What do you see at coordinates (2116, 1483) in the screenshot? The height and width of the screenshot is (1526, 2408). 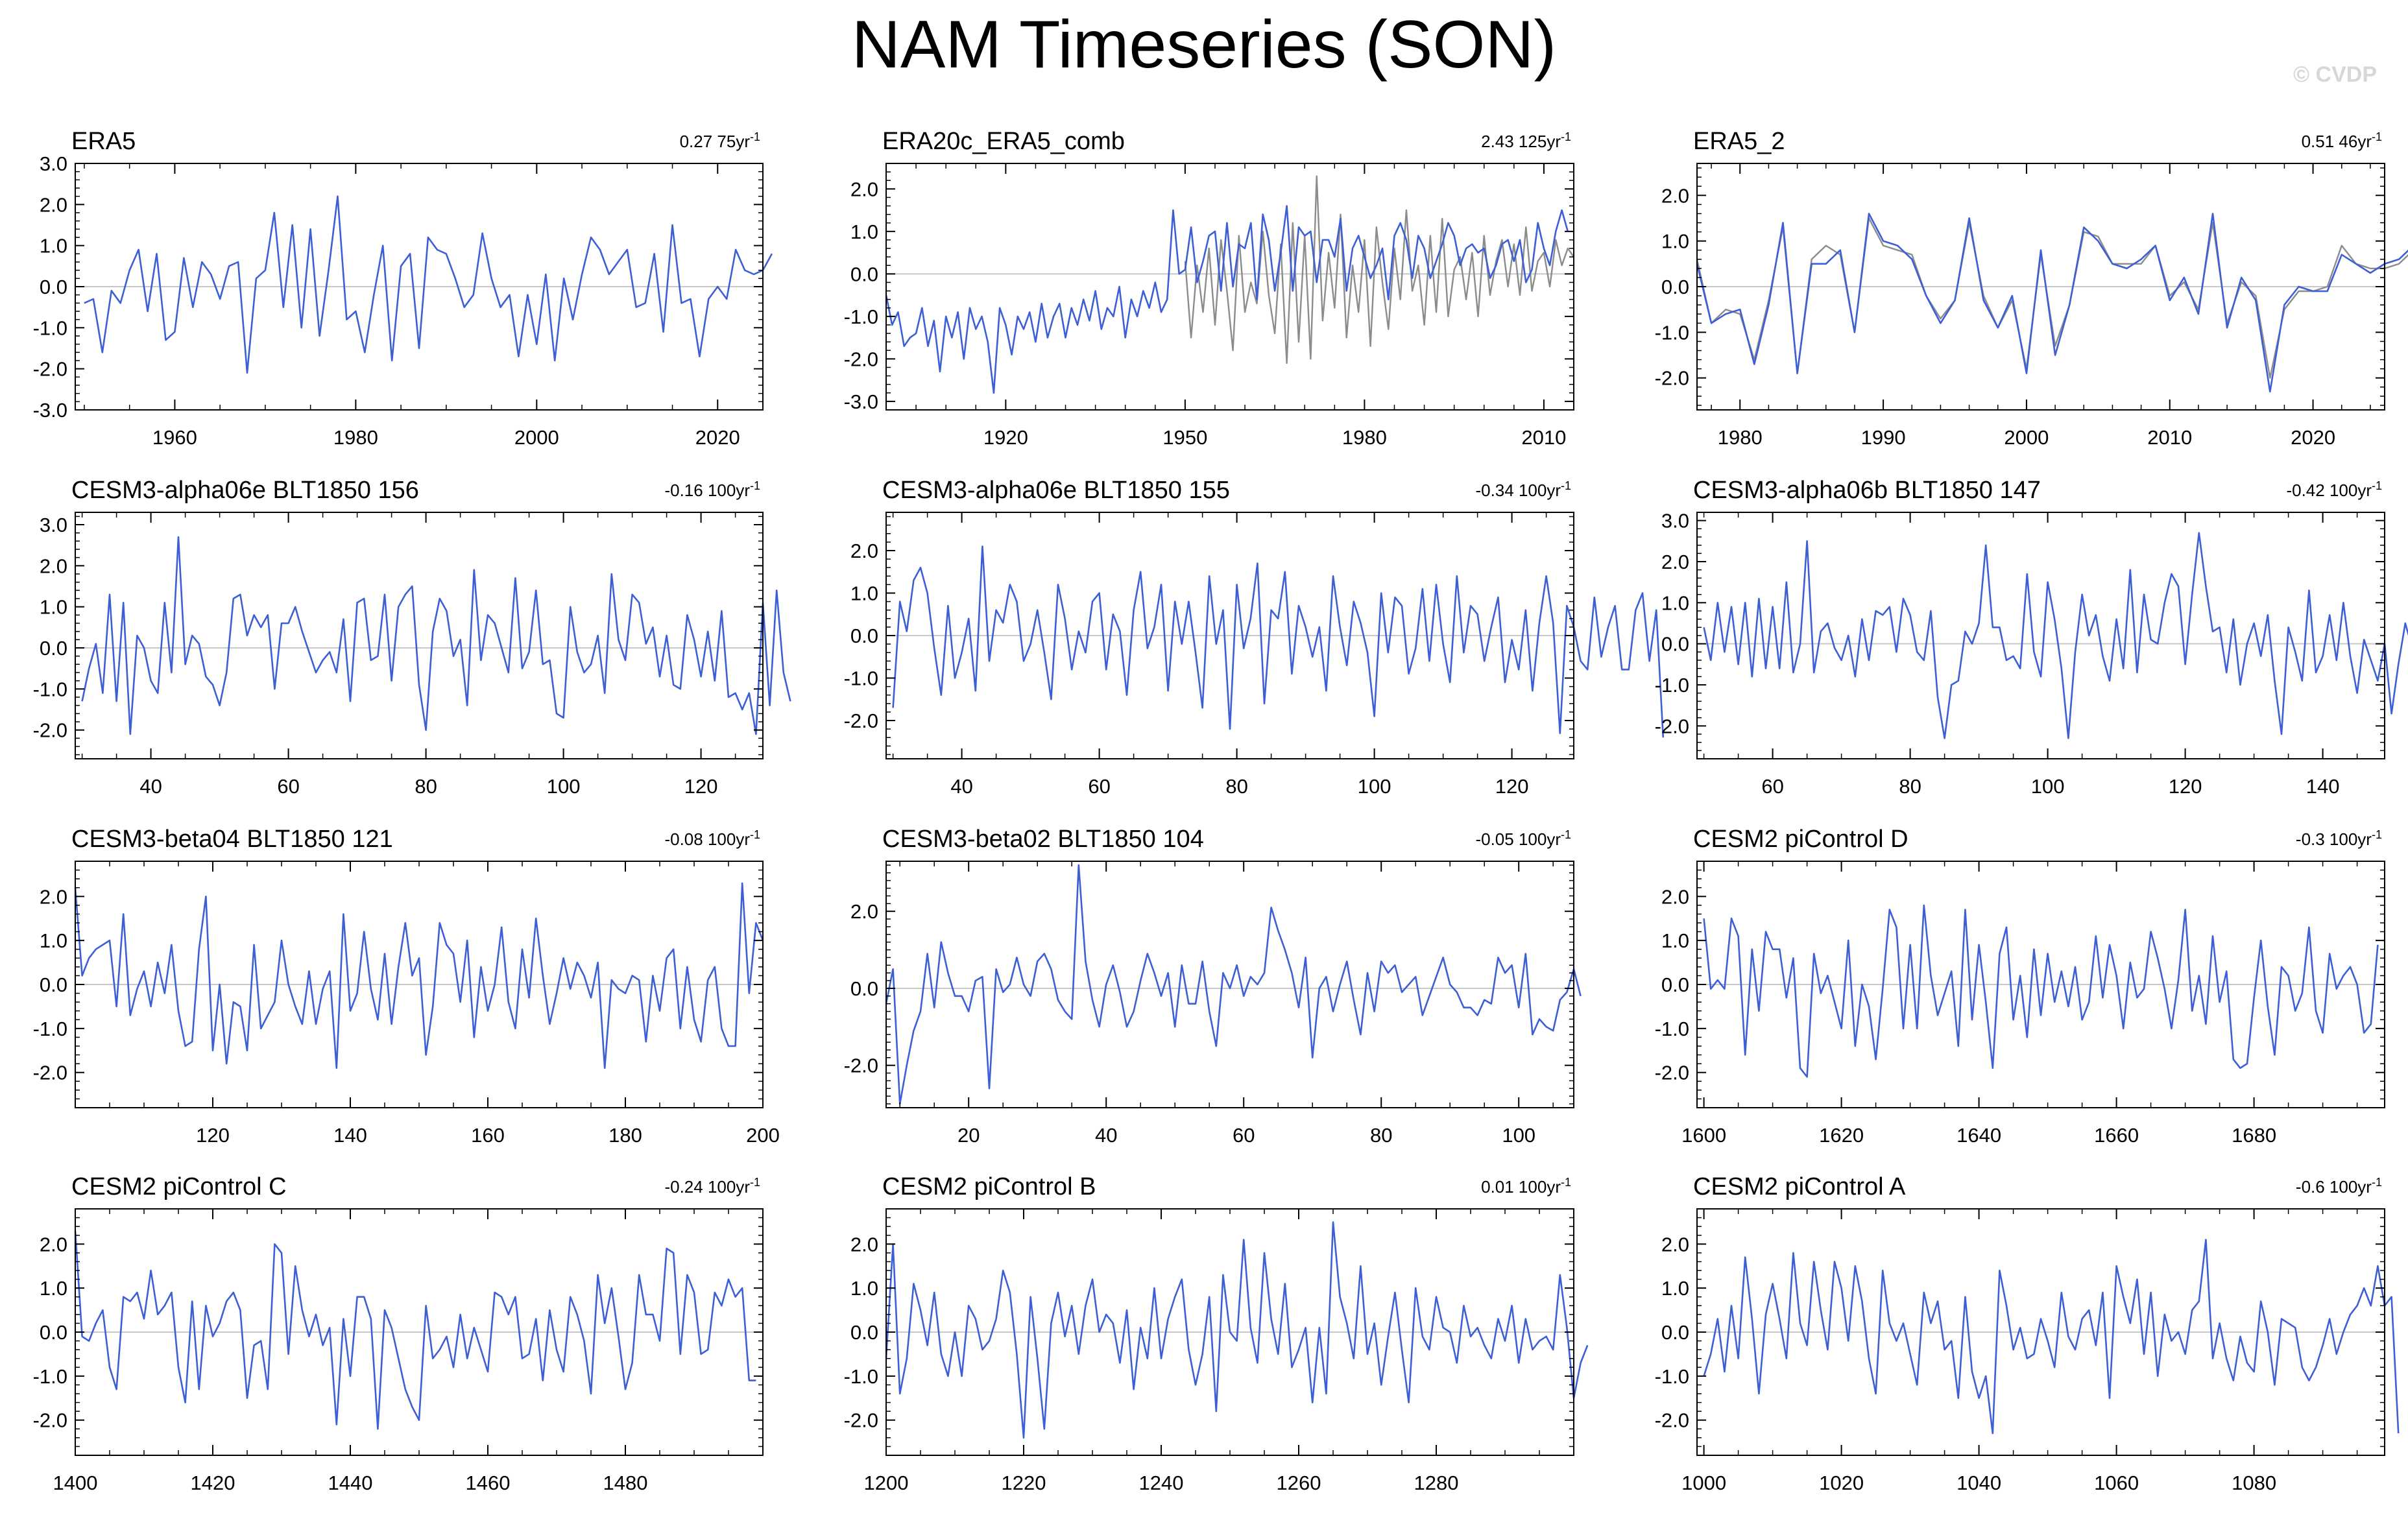 I see `x-tick-label: 1060` at bounding box center [2116, 1483].